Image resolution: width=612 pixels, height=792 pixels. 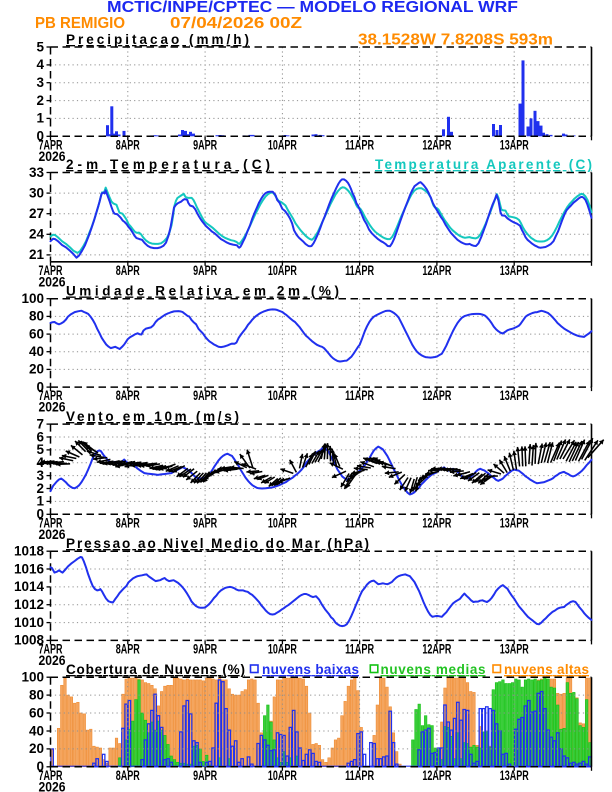 What do you see at coordinates (40, 436) in the screenshot?
I see `svg-text: 6` at bounding box center [40, 436].